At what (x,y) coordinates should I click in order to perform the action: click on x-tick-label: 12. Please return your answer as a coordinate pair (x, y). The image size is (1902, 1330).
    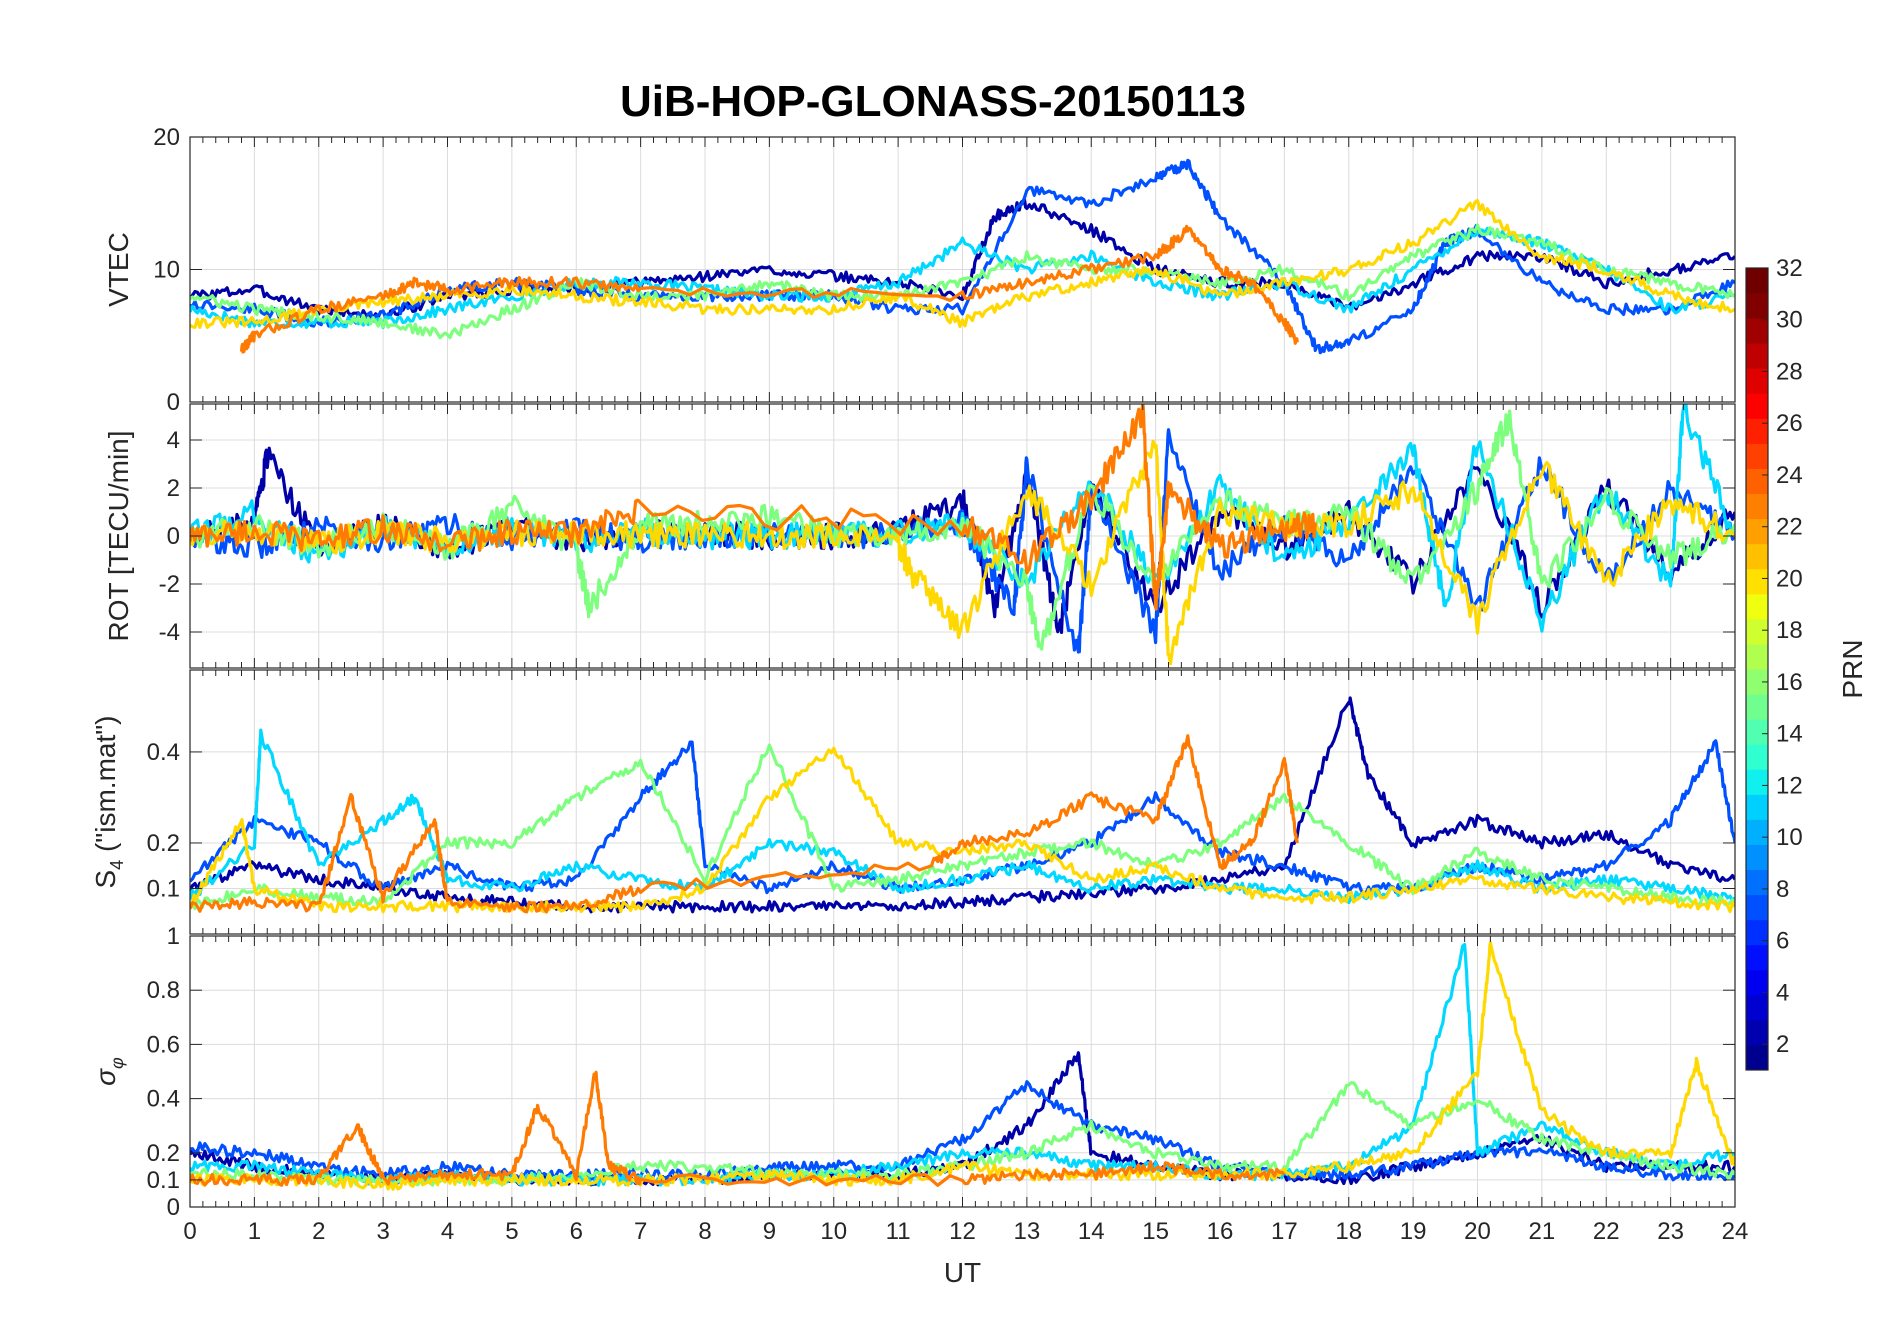
    Looking at the image, I should click on (962, 1231).